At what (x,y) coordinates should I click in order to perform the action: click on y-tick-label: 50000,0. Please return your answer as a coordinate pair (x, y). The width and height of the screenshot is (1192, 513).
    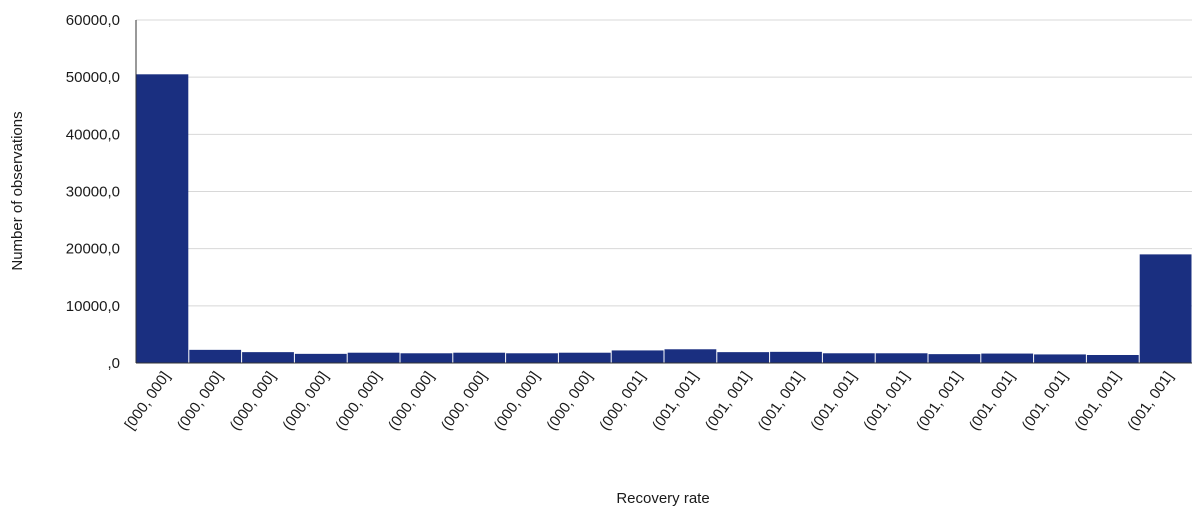
    Looking at the image, I should click on (93, 77).